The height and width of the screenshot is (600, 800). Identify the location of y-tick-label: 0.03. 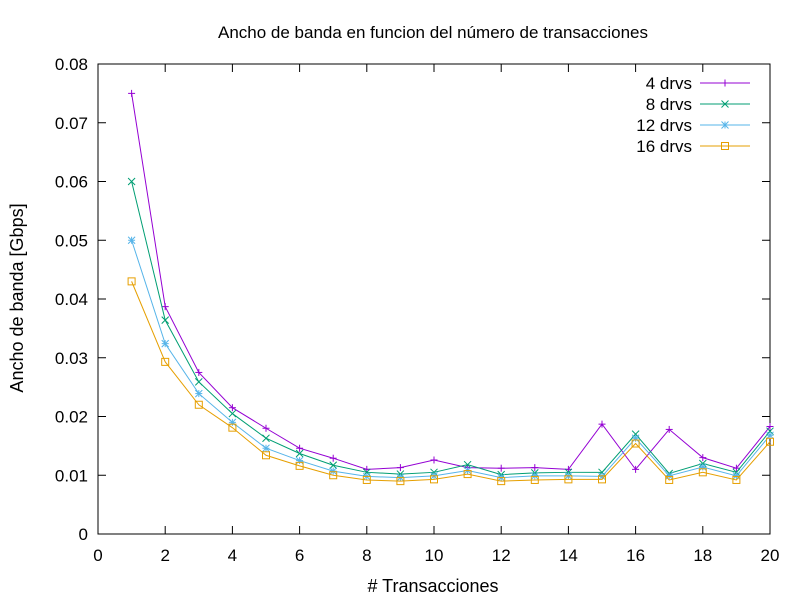
(71, 358).